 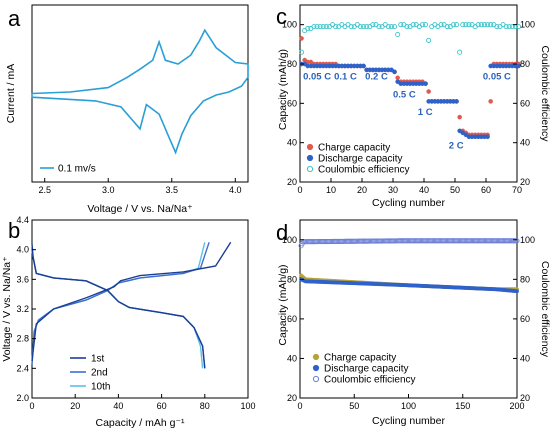 I want to click on y-tick-label: 100, so click(x=289, y=25).